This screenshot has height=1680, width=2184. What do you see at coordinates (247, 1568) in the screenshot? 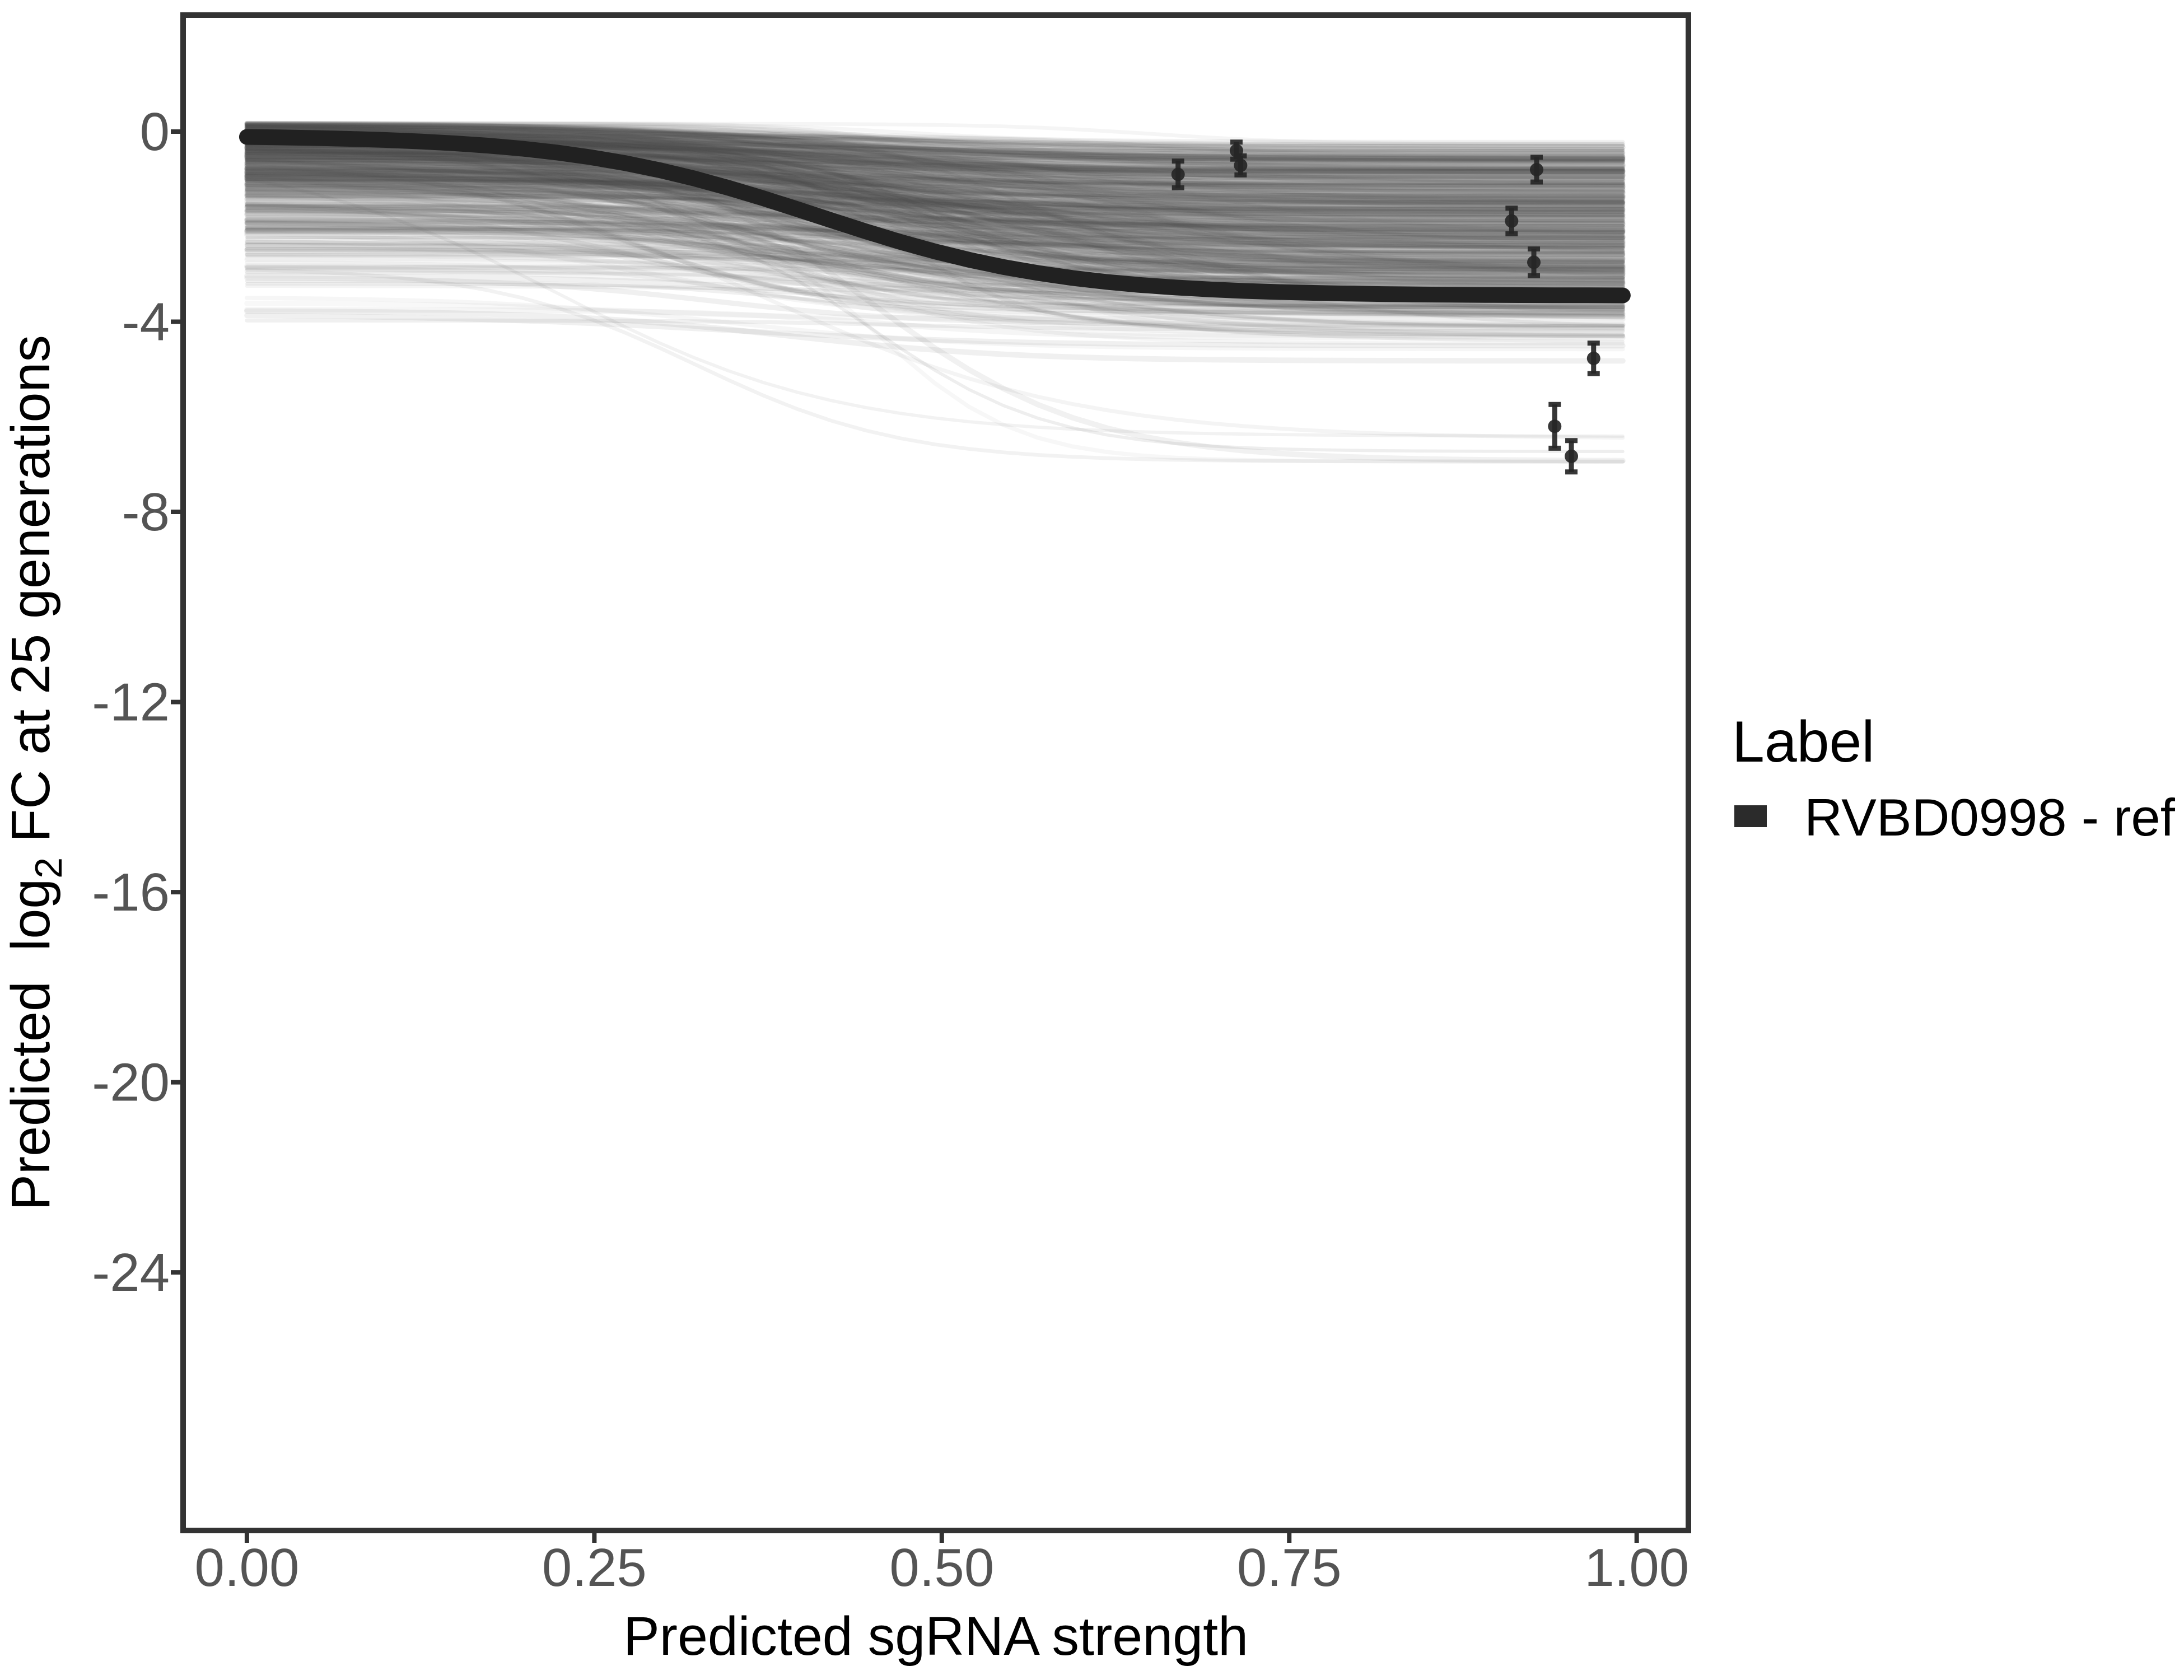
I see `x-tick-label: 0.00` at bounding box center [247, 1568].